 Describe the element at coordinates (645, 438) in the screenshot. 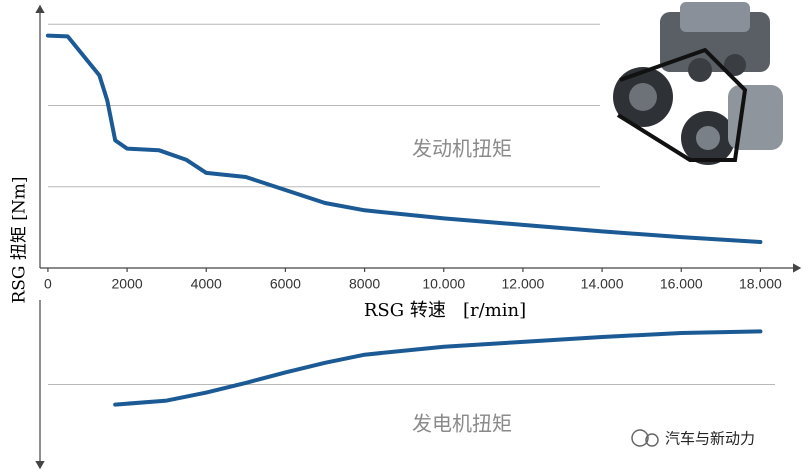

I see `watermark` at that location.